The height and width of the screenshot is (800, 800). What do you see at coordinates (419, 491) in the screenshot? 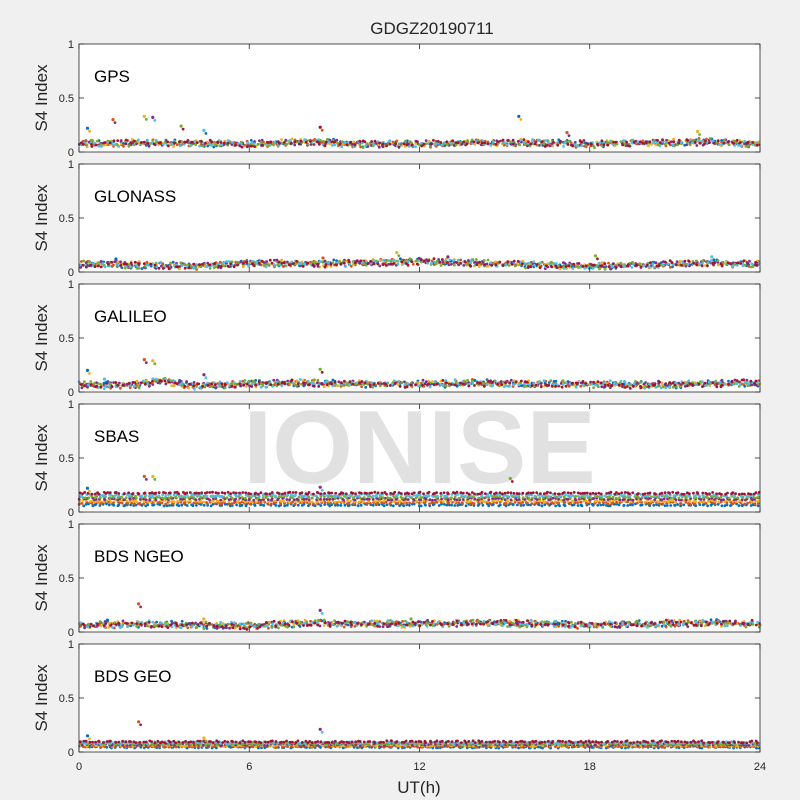
I see `data-points` at bounding box center [419, 491].